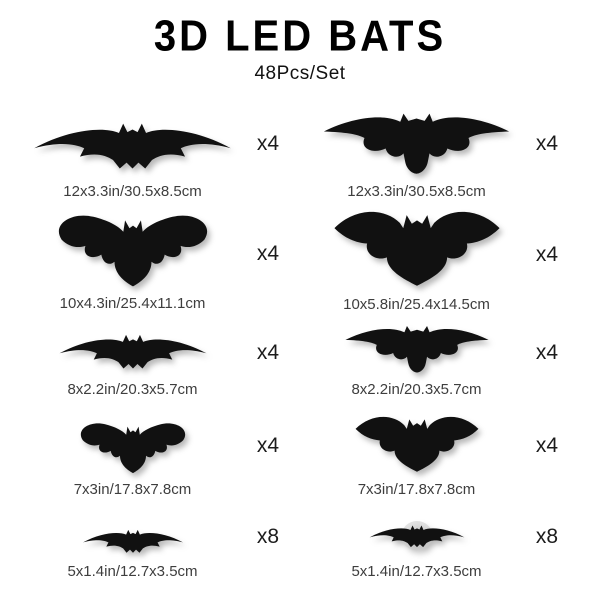  Describe the element at coordinates (416, 535) in the screenshot. I see `bat-small-suction-icon` at that location.